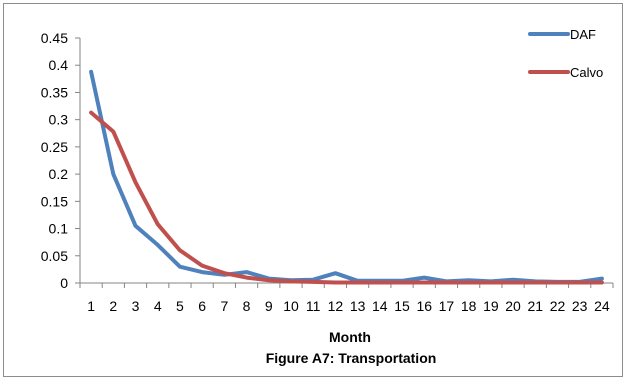 Image resolution: width=628 pixels, height=383 pixels. What do you see at coordinates (491, 306) in the screenshot?
I see `x-tick-label: 19` at bounding box center [491, 306].